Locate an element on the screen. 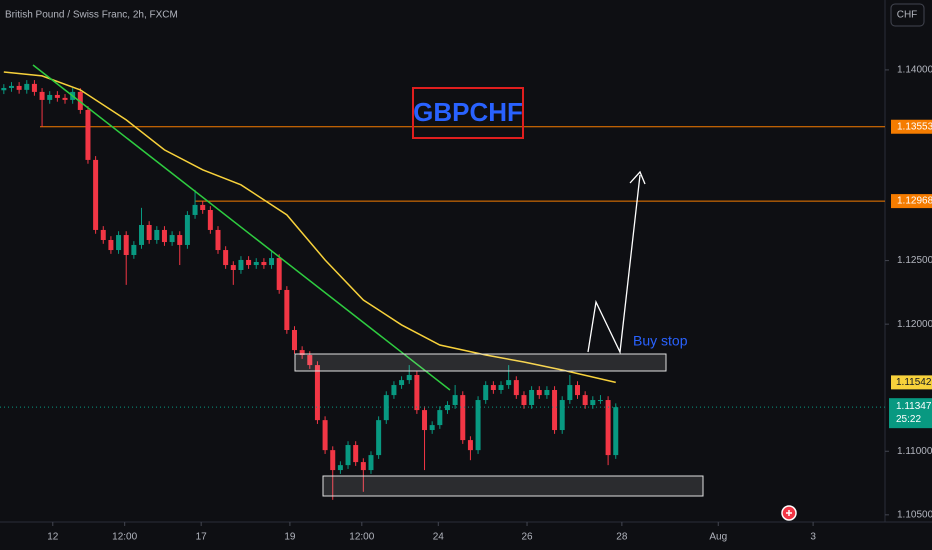  current-price-box is located at coordinates (910, 413).